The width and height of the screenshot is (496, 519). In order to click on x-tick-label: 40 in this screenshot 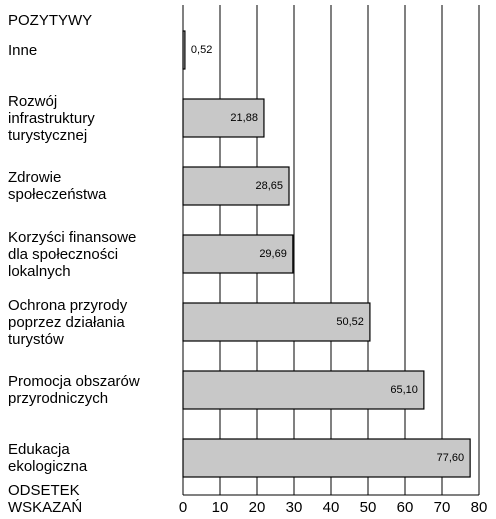, I will do `click(331, 507)`.